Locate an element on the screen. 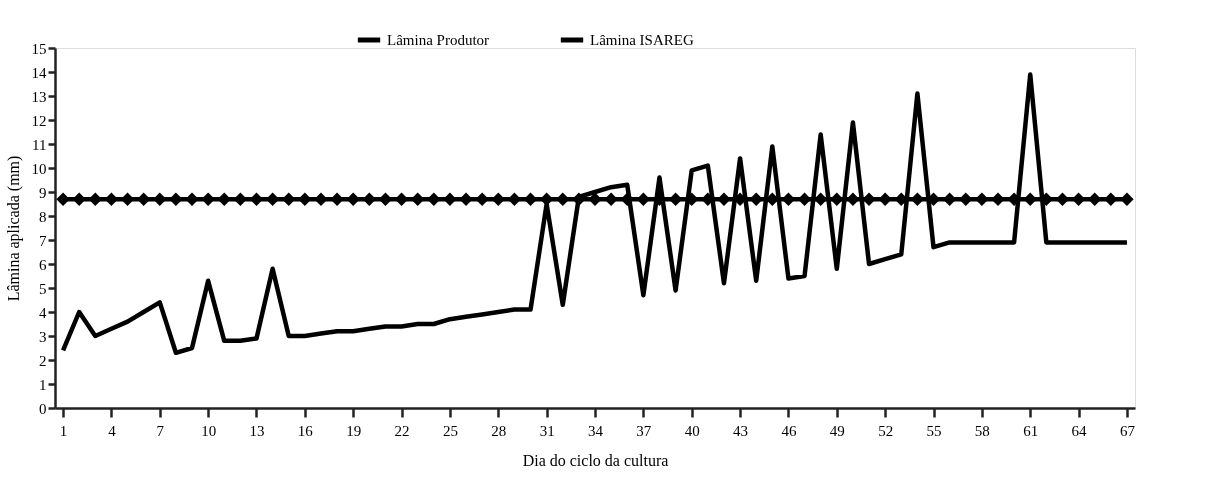  y-tick-label: 7 is located at coordinates (43, 240).